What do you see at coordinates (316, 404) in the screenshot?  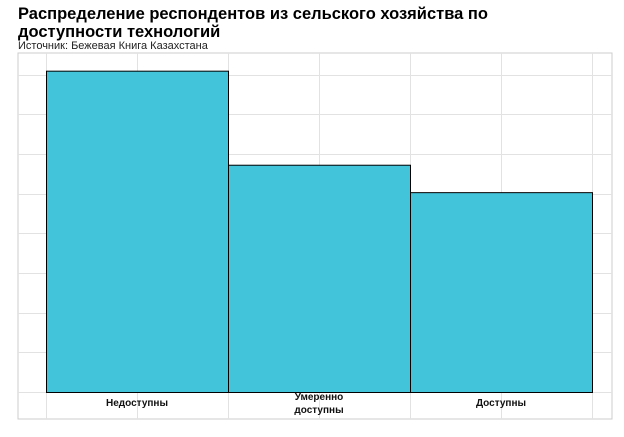 I see `x-tick-labels: Недоступны Умеренно доступны Доступны` at bounding box center [316, 404].